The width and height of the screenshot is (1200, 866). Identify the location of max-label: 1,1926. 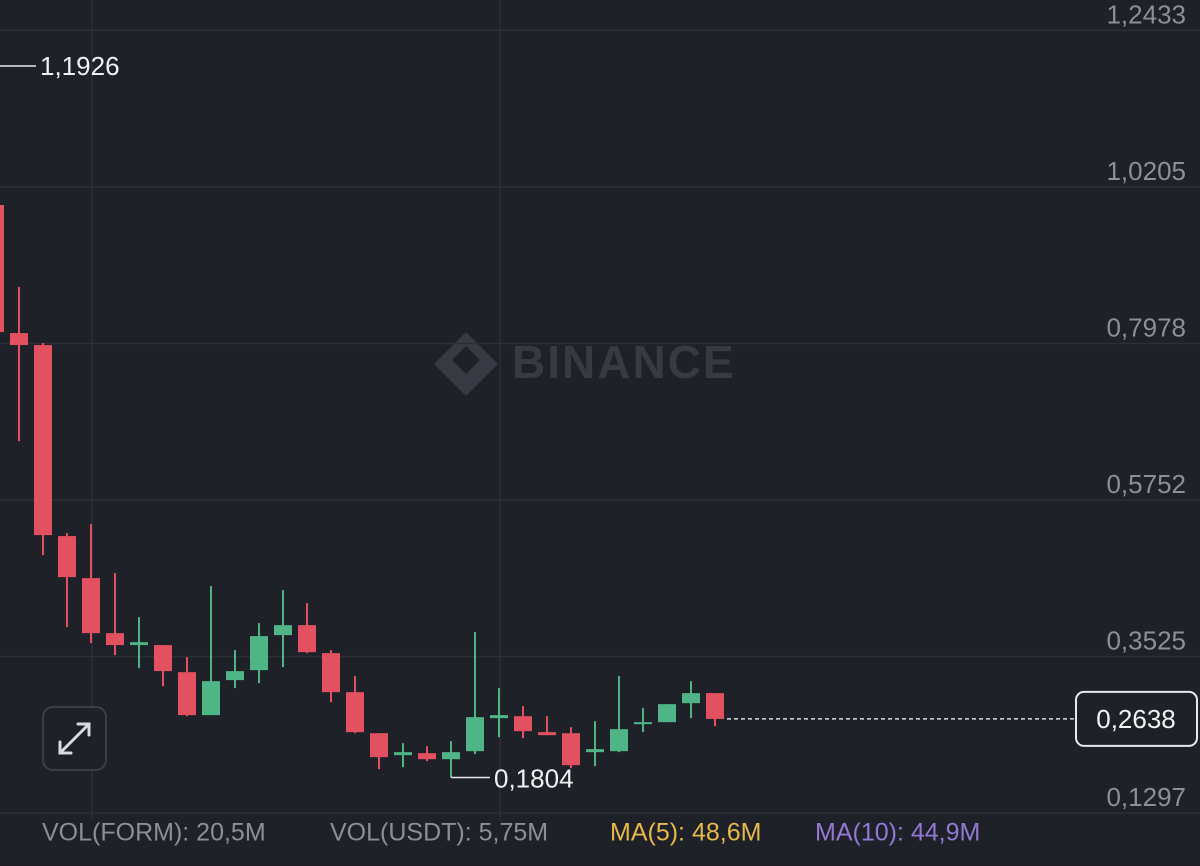
(80, 66).